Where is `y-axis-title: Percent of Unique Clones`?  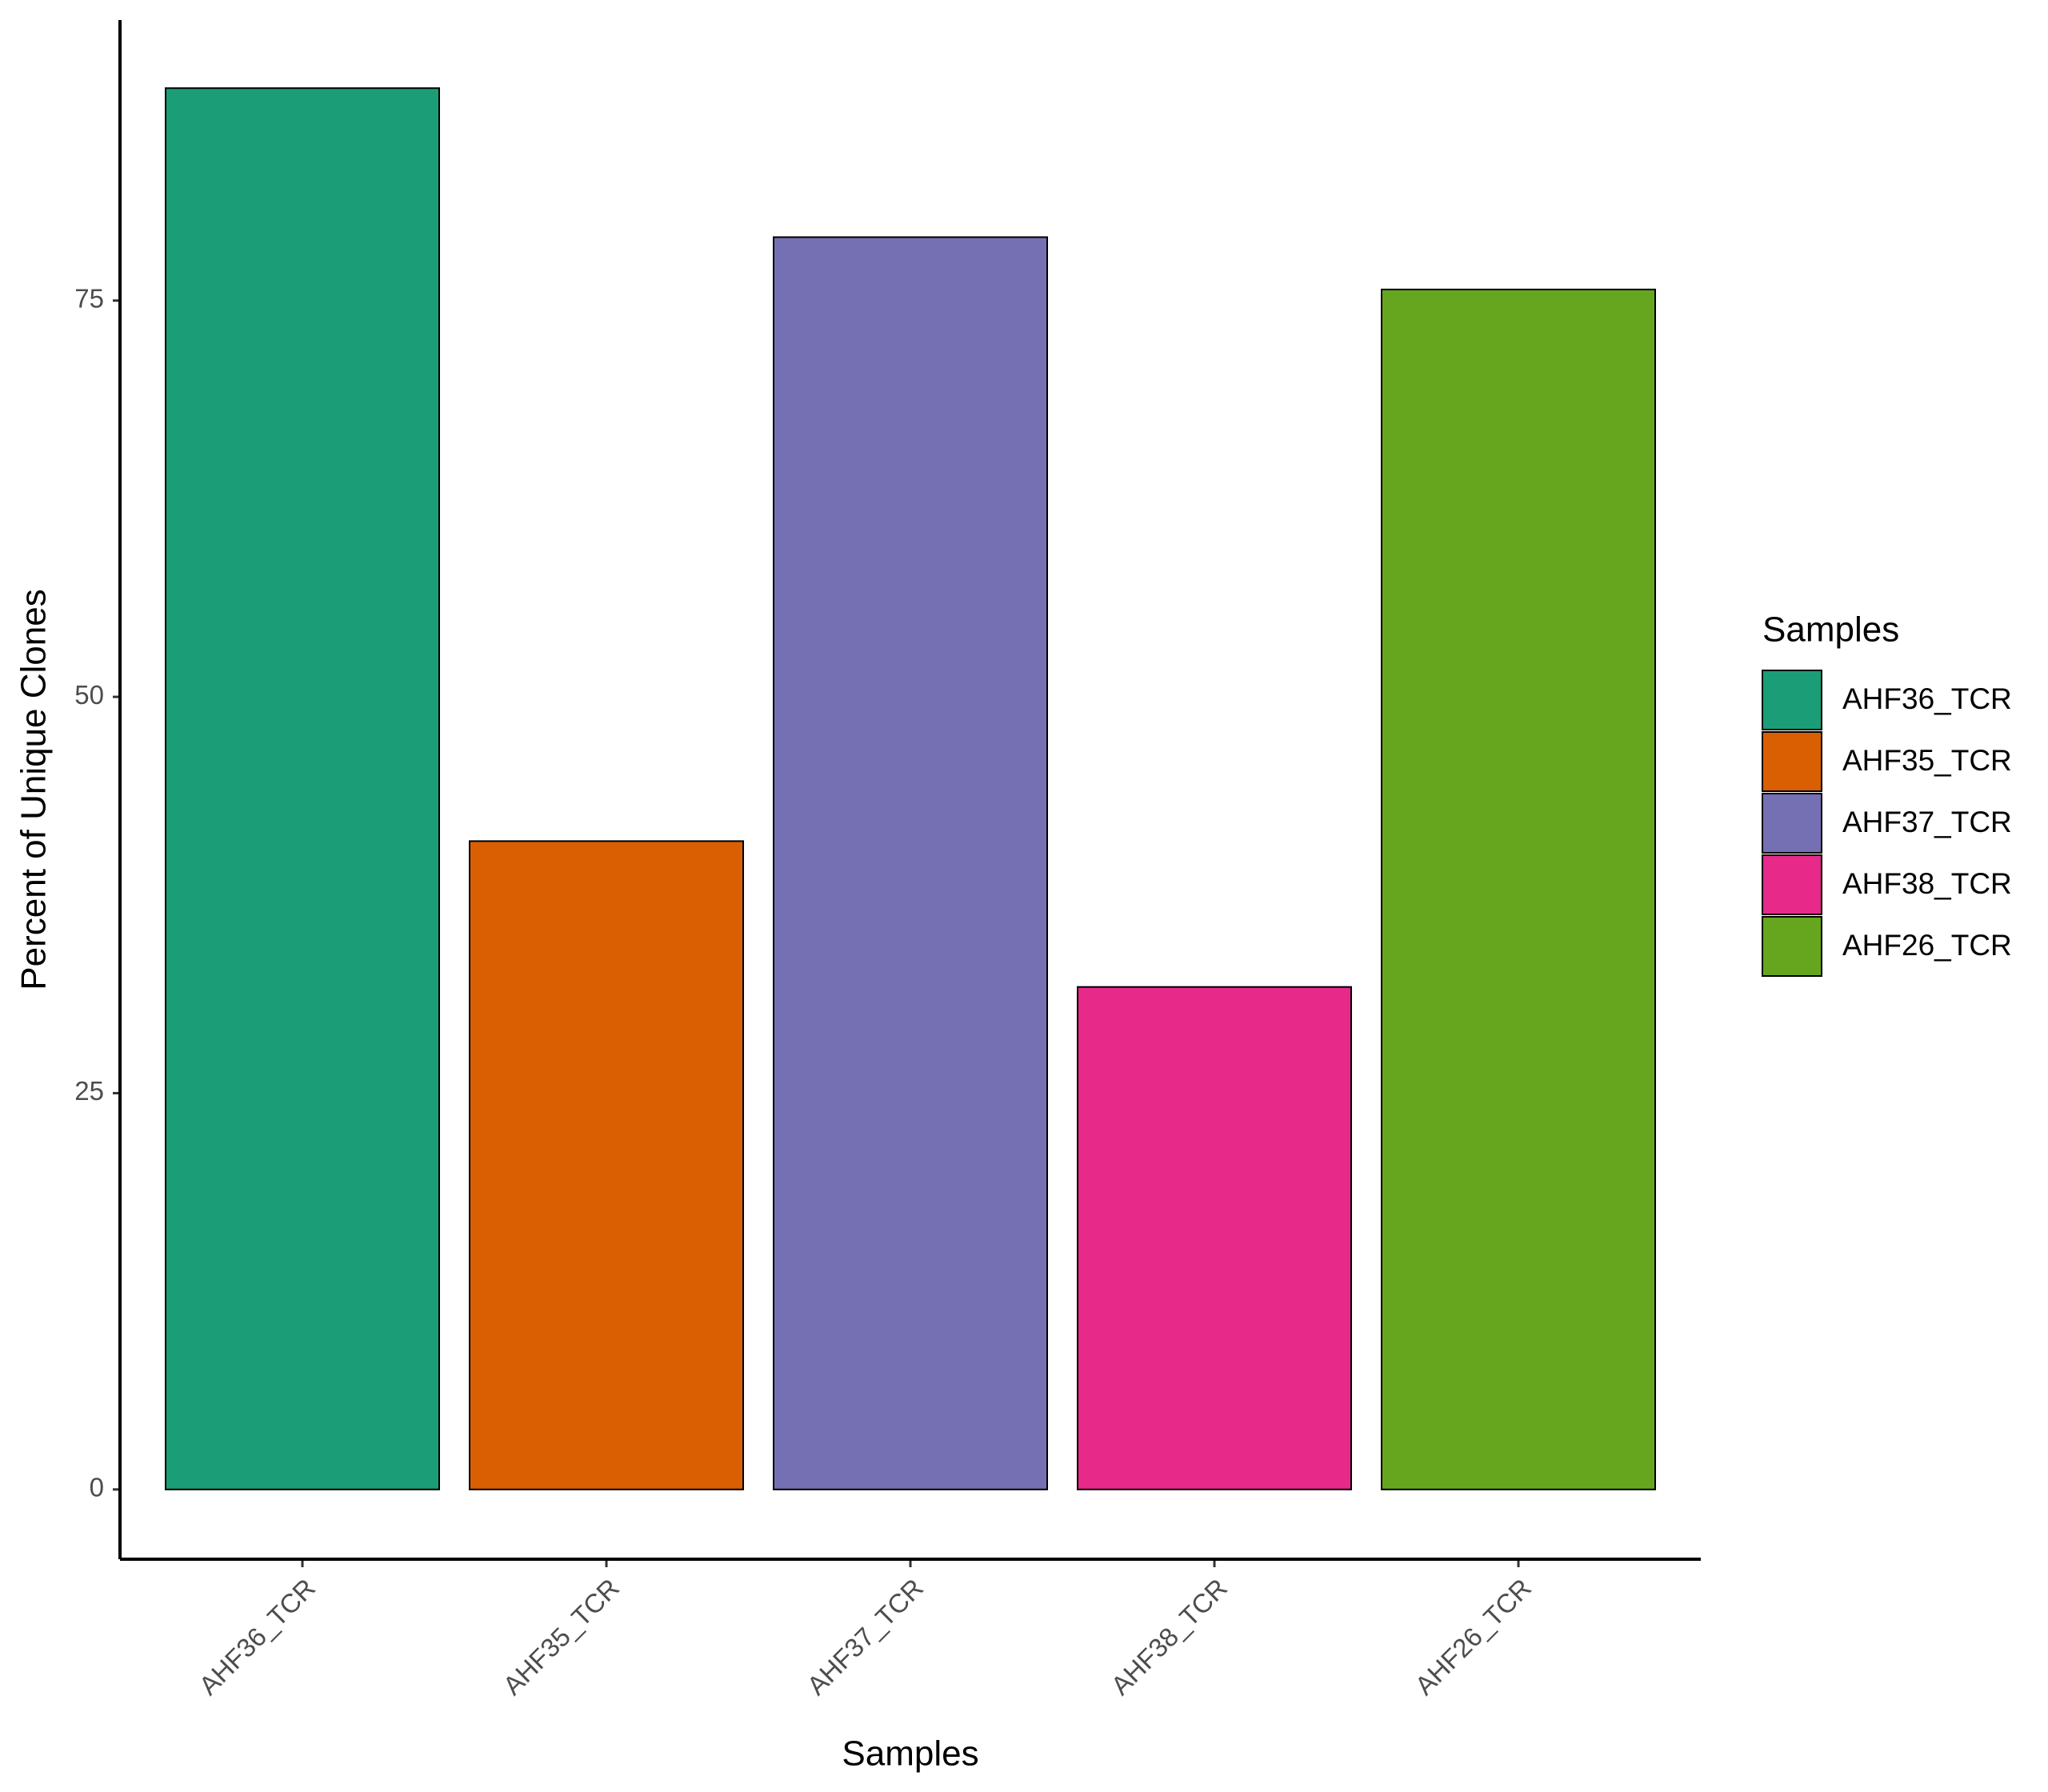
y-axis-title: Percent of Unique Clones is located at coordinates (34, 789).